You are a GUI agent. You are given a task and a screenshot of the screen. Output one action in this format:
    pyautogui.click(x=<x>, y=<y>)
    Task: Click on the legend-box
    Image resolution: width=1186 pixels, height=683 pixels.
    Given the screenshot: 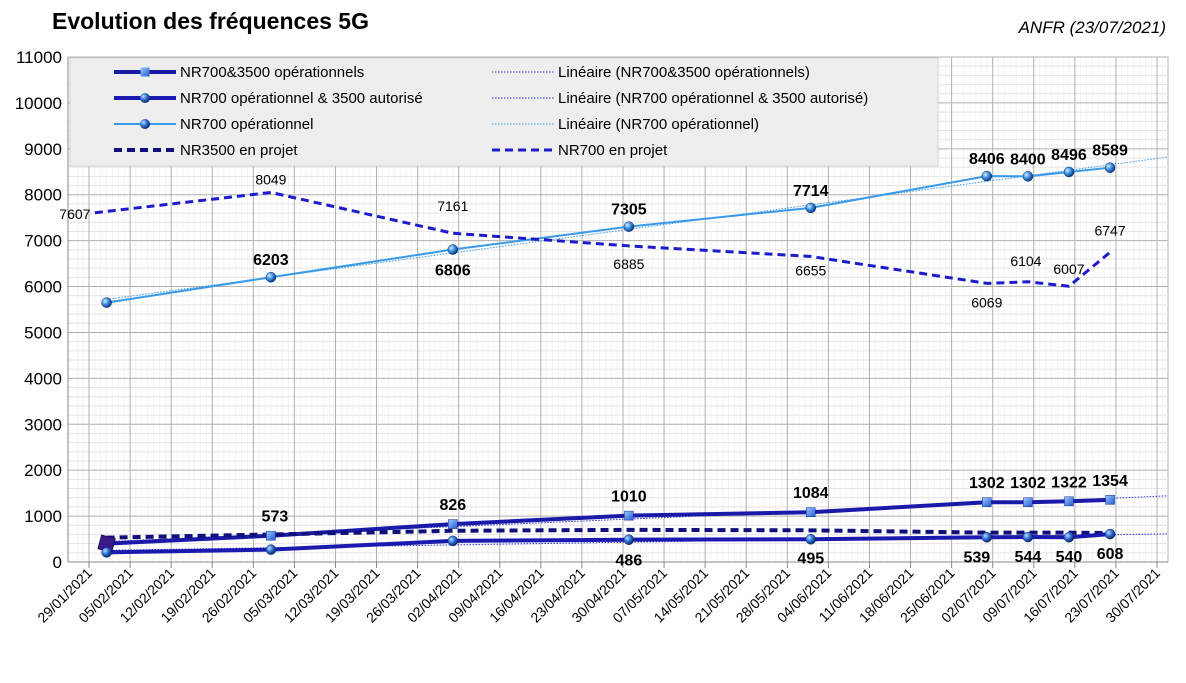 What is the action you would take?
    pyautogui.click(x=504, y=112)
    